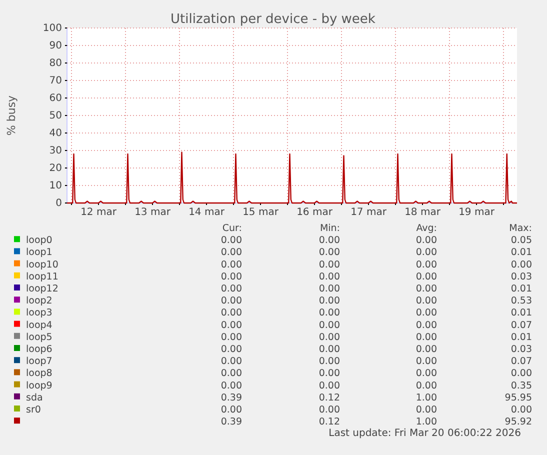  What do you see at coordinates (273, 19) in the screenshot?
I see `chart-title: Utilization per device - by week` at bounding box center [273, 19].